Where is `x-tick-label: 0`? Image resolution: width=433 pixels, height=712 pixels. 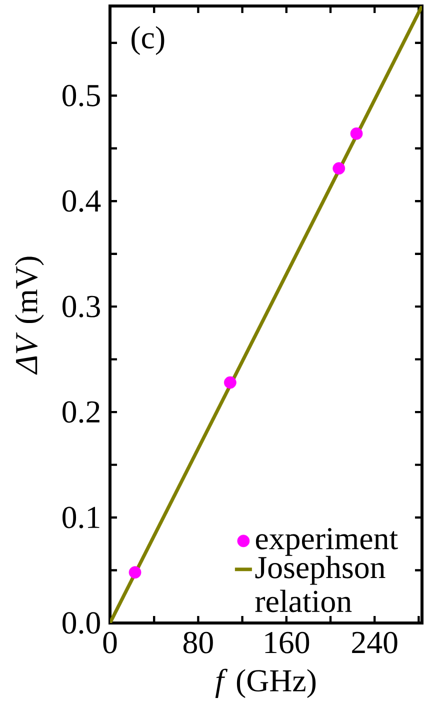 x-tick-label: 0 is located at coordinates (110, 643).